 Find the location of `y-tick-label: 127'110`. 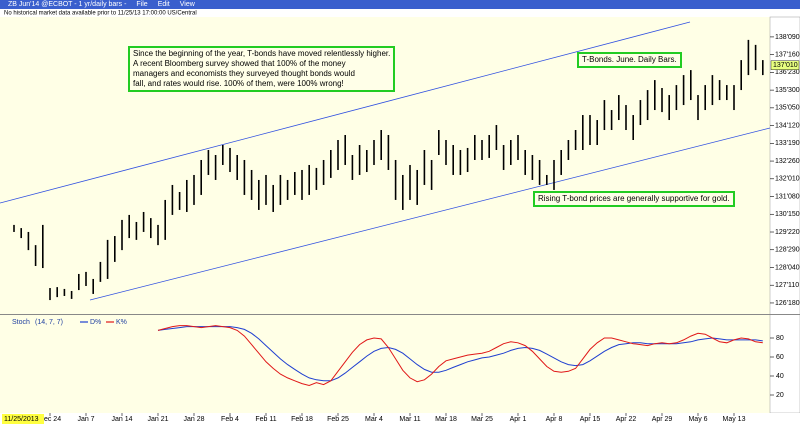

y-tick-label: 127'110 is located at coordinates (787, 285).